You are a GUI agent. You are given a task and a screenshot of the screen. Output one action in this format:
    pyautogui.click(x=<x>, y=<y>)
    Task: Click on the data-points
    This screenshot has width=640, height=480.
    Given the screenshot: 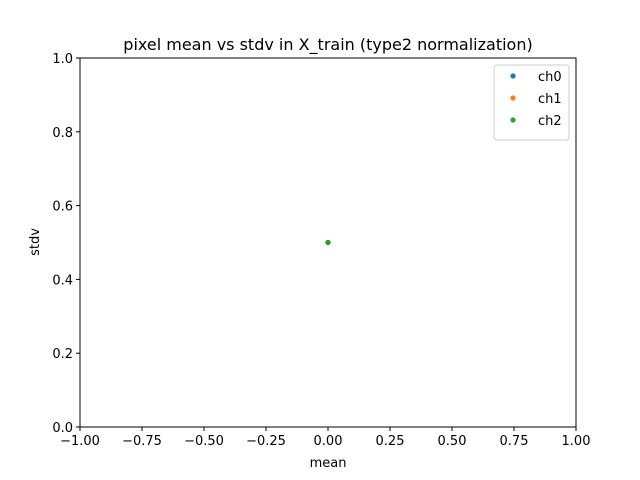 What is the action you would take?
    pyautogui.click(x=328, y=242)
    